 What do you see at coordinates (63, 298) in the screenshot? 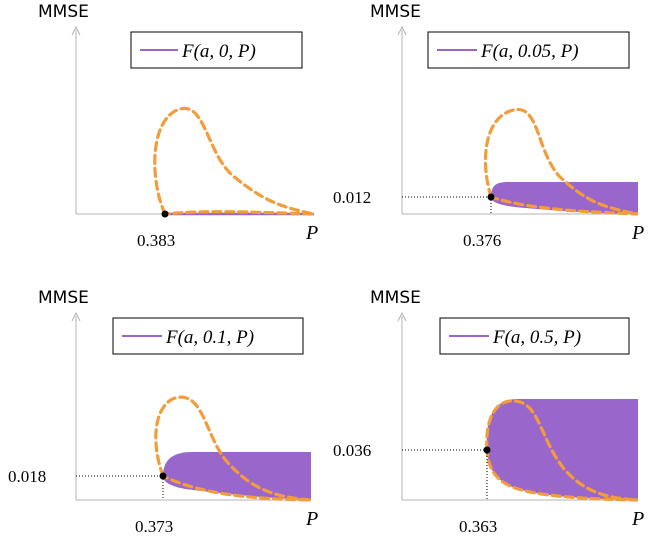
I see `panel-3-ylabel: MMSE` at bounding box center [63, 298].